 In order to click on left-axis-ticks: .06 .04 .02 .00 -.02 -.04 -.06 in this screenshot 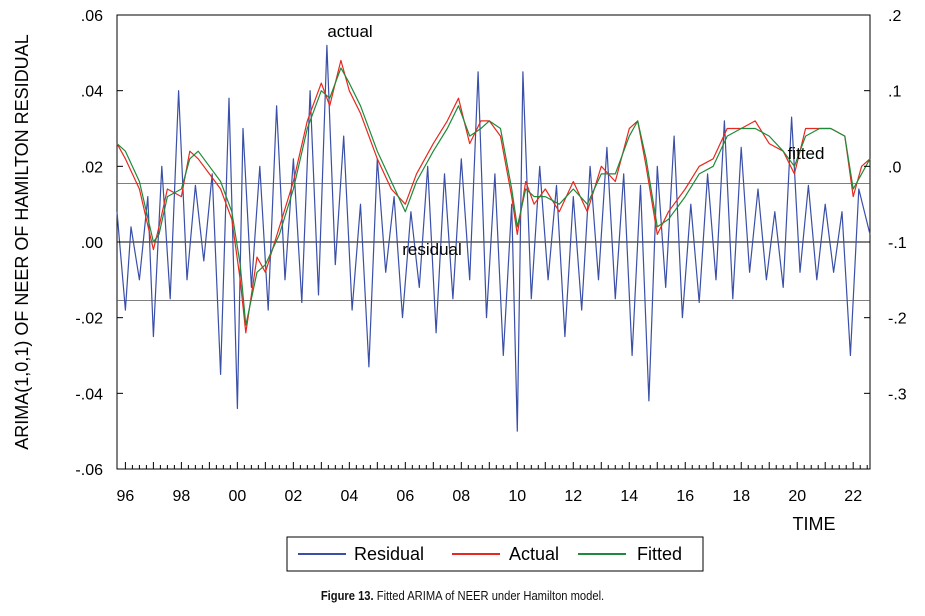, I will do `click(99, 243)`.